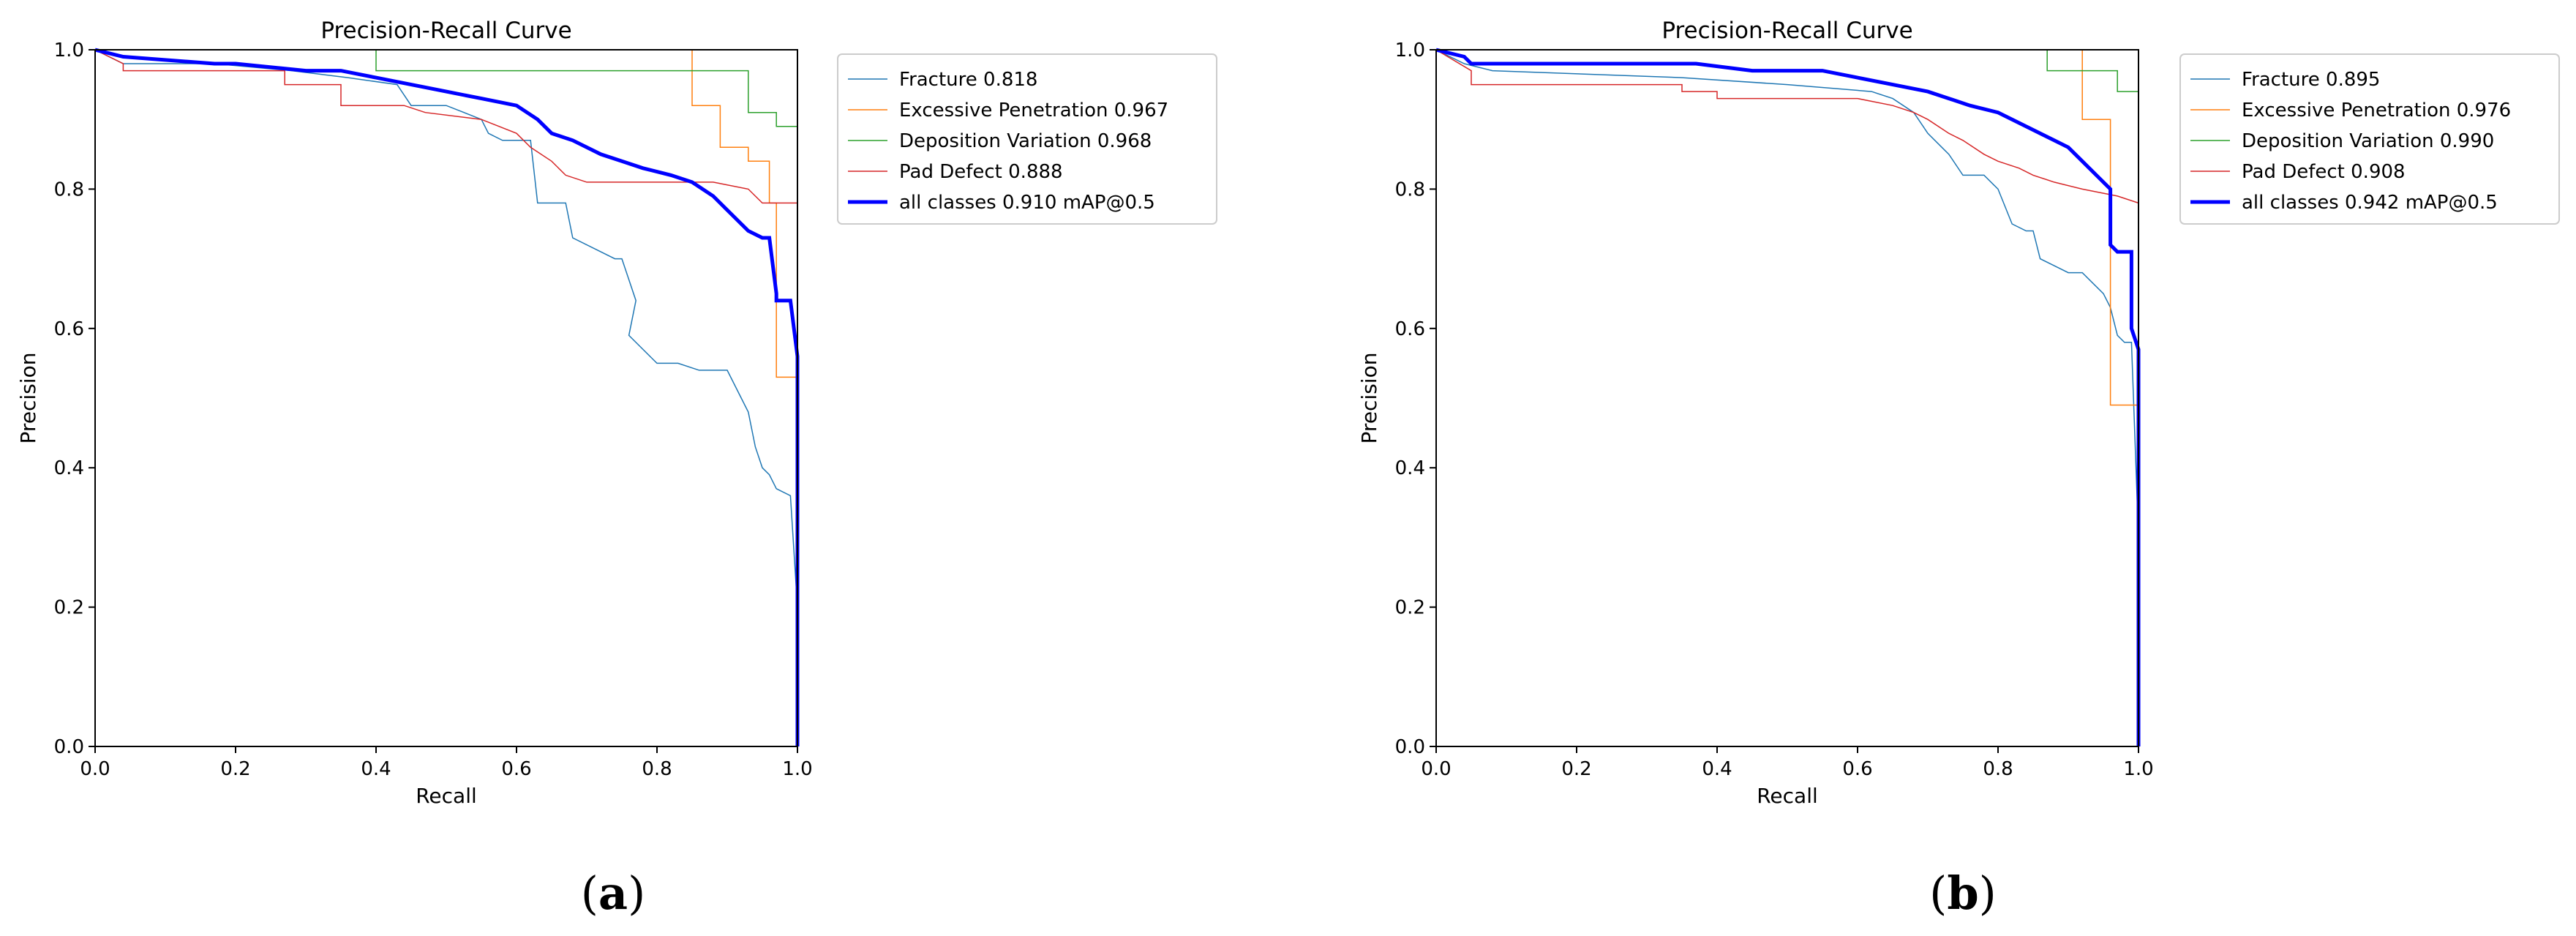  What do you see at coordinates (2324, 172) in the screenshot?
I see `legend-label: Pad Defect 0.908` at bounding box center [2324, 172].